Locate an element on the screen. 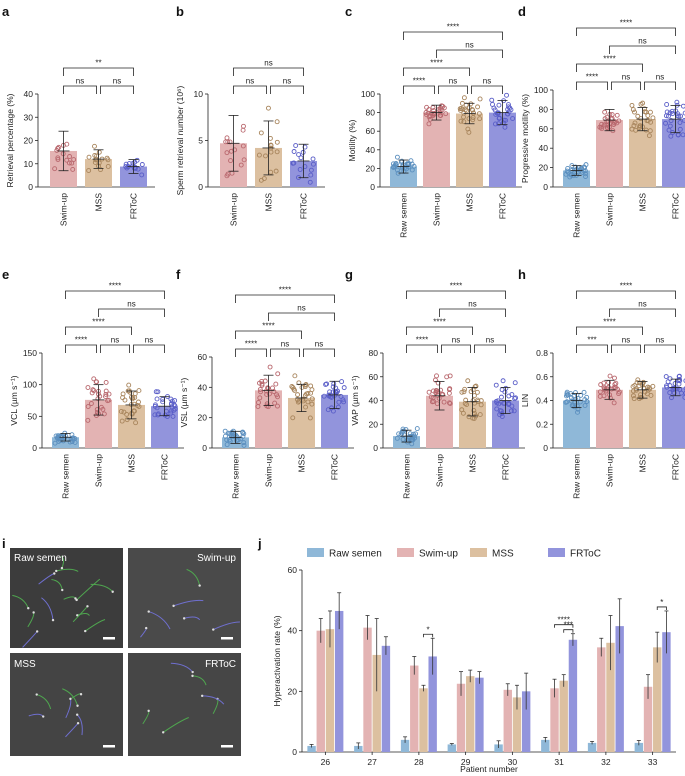 The height and width of the screenshot is (776, 685). y-tick-label: 0.8 is located at coordinates (542, 353).